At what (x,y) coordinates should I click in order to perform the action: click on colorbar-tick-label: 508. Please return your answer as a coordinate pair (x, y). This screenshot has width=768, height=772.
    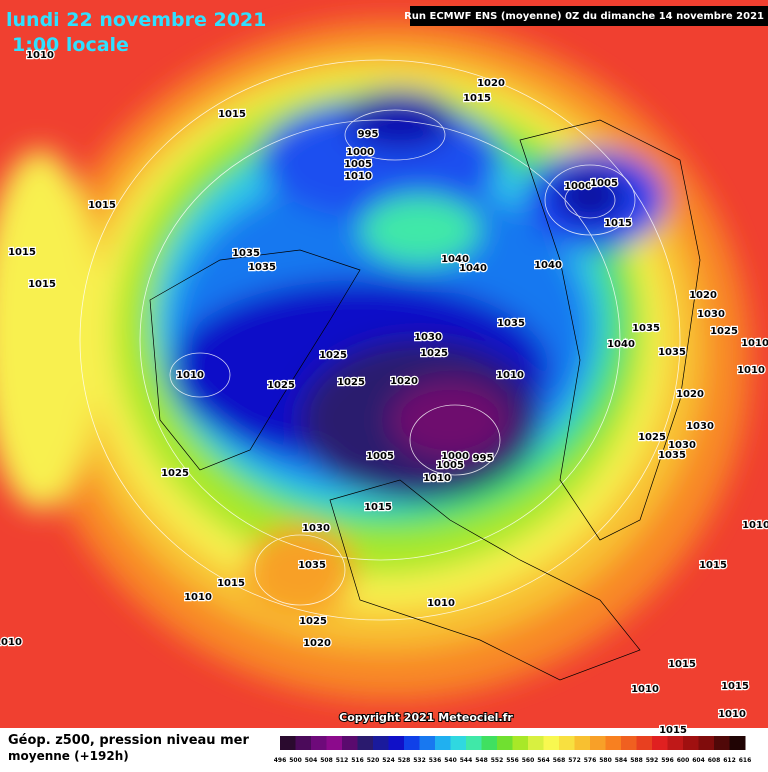
    Looking at the image, I should click on (326, 760).